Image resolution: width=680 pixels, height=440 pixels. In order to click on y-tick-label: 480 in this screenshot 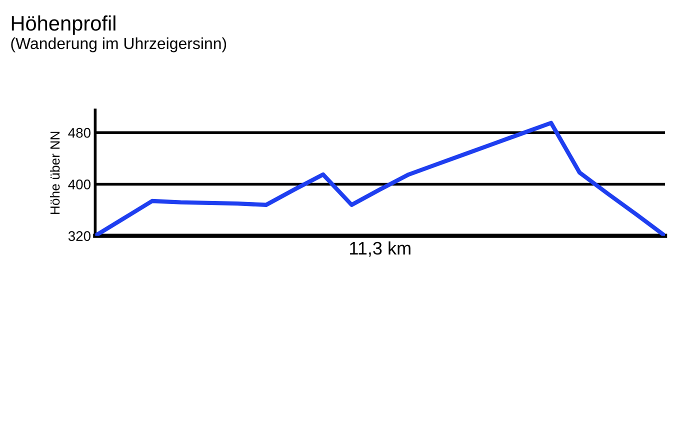, I will do `click(79, 133)`.